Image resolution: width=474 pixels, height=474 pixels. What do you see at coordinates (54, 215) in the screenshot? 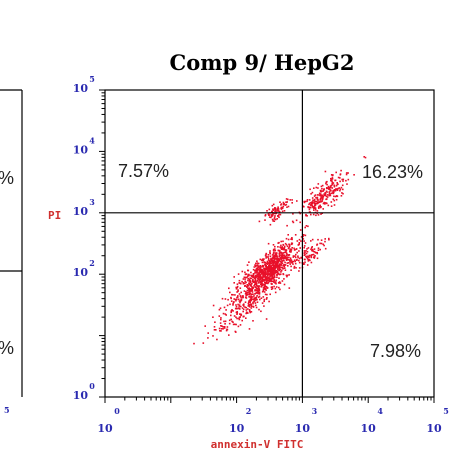
I see `y-axis-label: PI` at bounding box center [54, 215].